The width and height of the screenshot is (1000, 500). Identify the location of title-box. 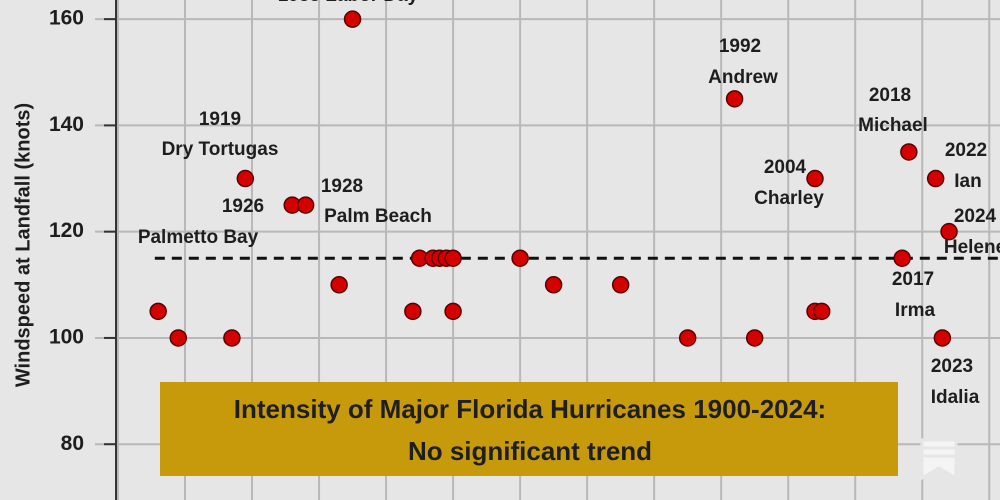
(529, 429).